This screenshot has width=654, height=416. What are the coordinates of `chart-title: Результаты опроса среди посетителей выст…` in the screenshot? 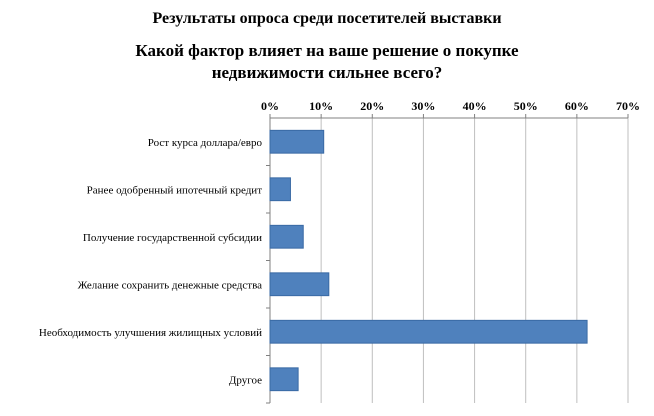 It's located at (327, 18).